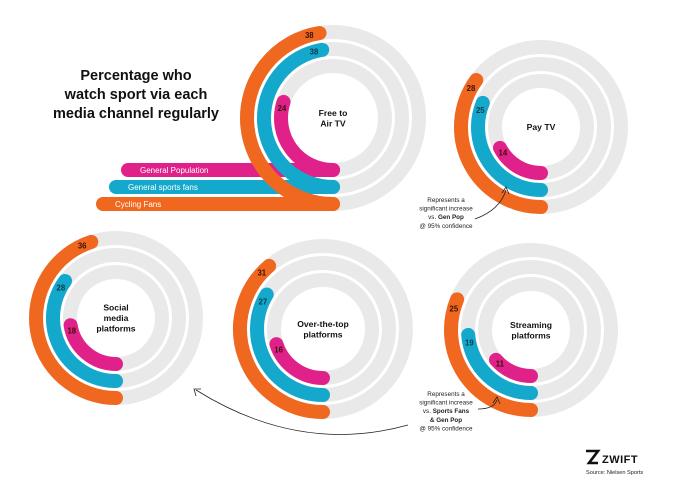 The height and width of the screenshot is (500, 675). I want to click on note1-line-1: Represents a, so click(446, 200).